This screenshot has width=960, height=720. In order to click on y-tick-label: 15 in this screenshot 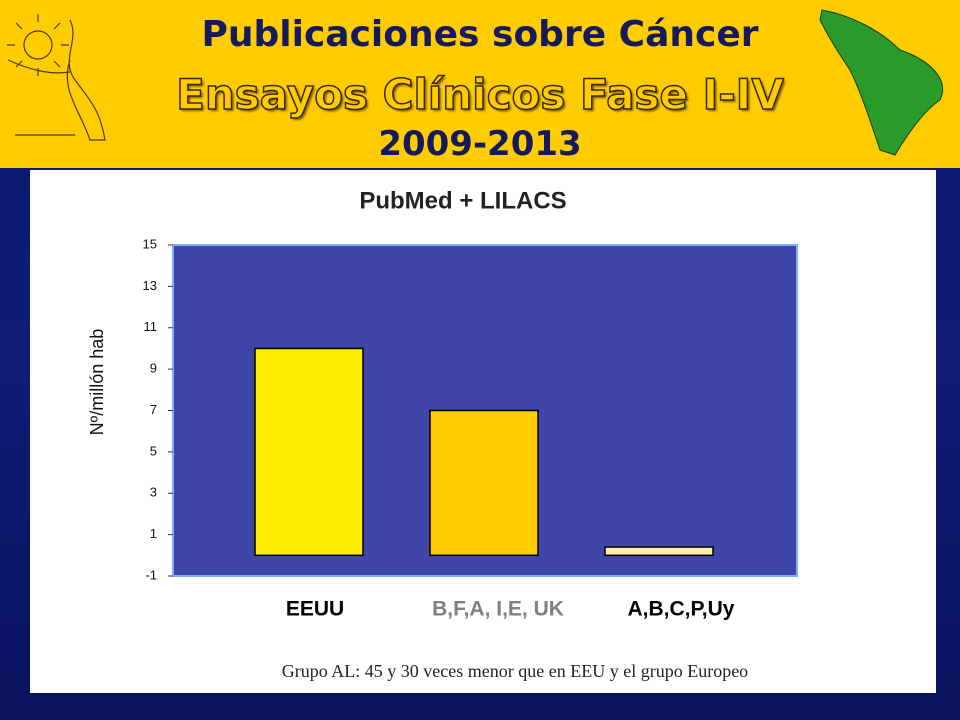, I will do `click(150, 243)`.